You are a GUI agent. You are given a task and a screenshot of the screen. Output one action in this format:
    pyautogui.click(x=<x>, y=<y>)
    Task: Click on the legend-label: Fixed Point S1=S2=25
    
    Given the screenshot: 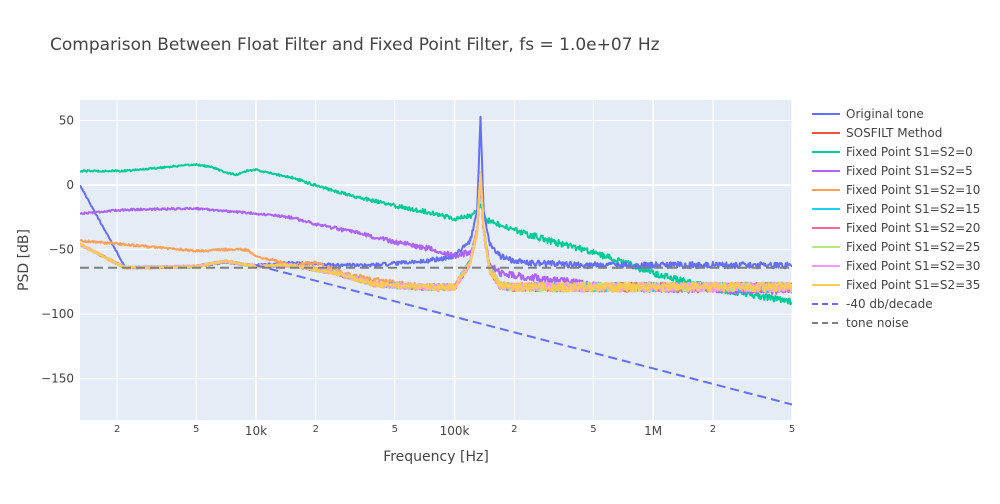 What is the action you would take?
    pyautogui.click(x=913, y=247)
    